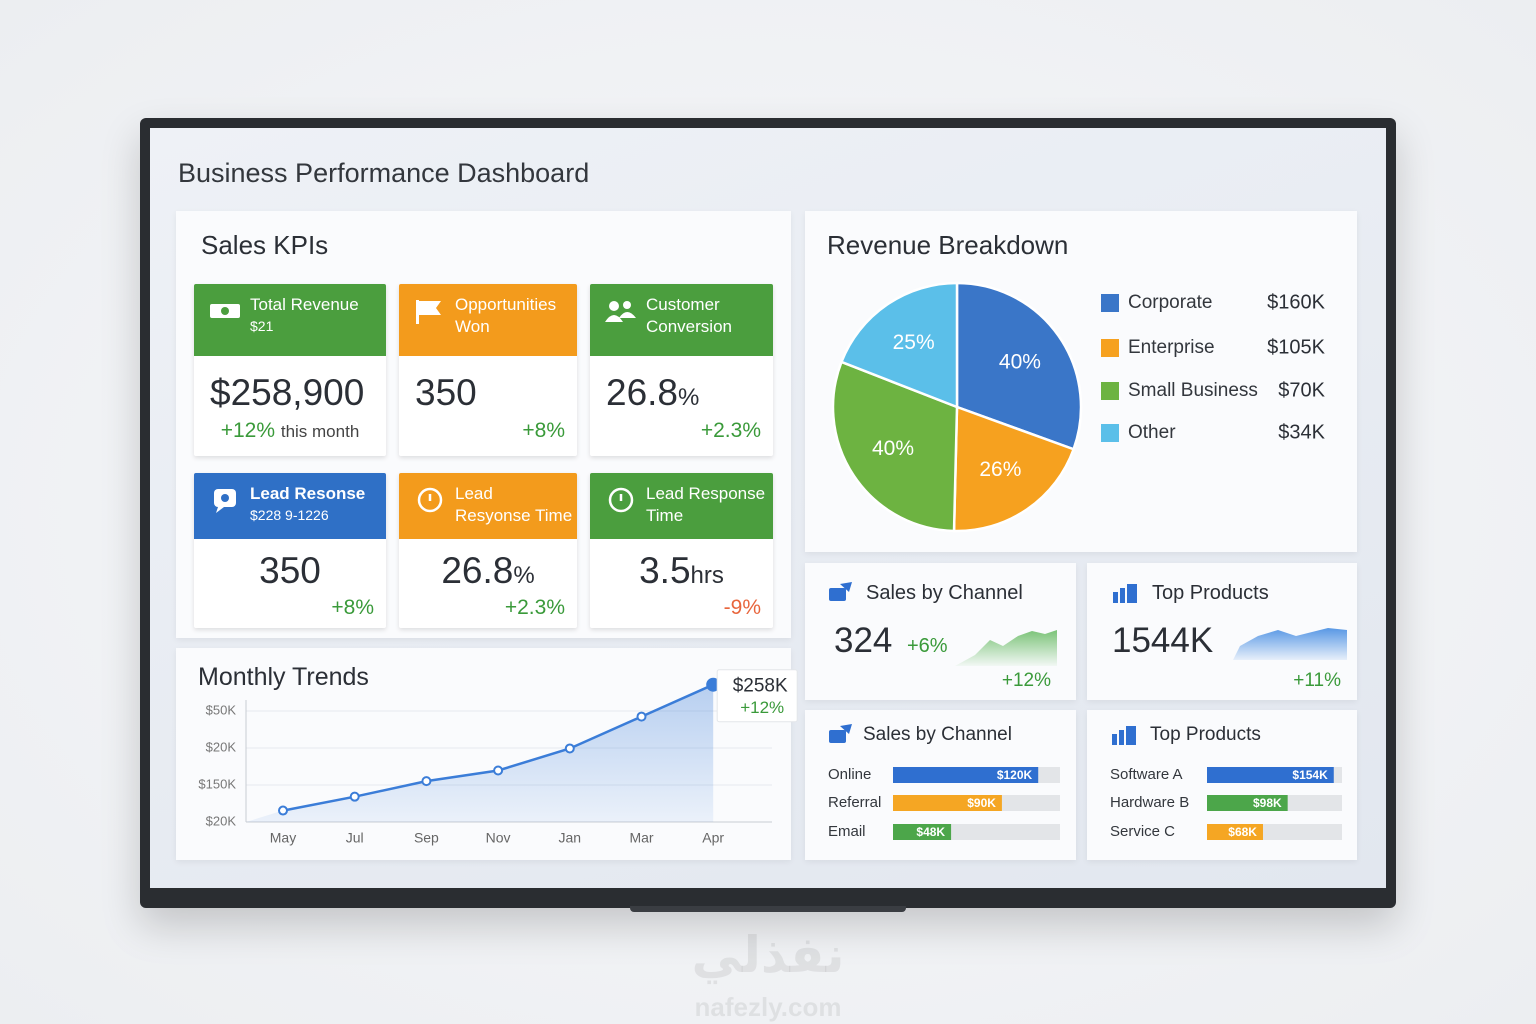  Describe the element at coordinates (308, 493) in the screenshot. I see `kpi-label: Lead Resonse` at that location.